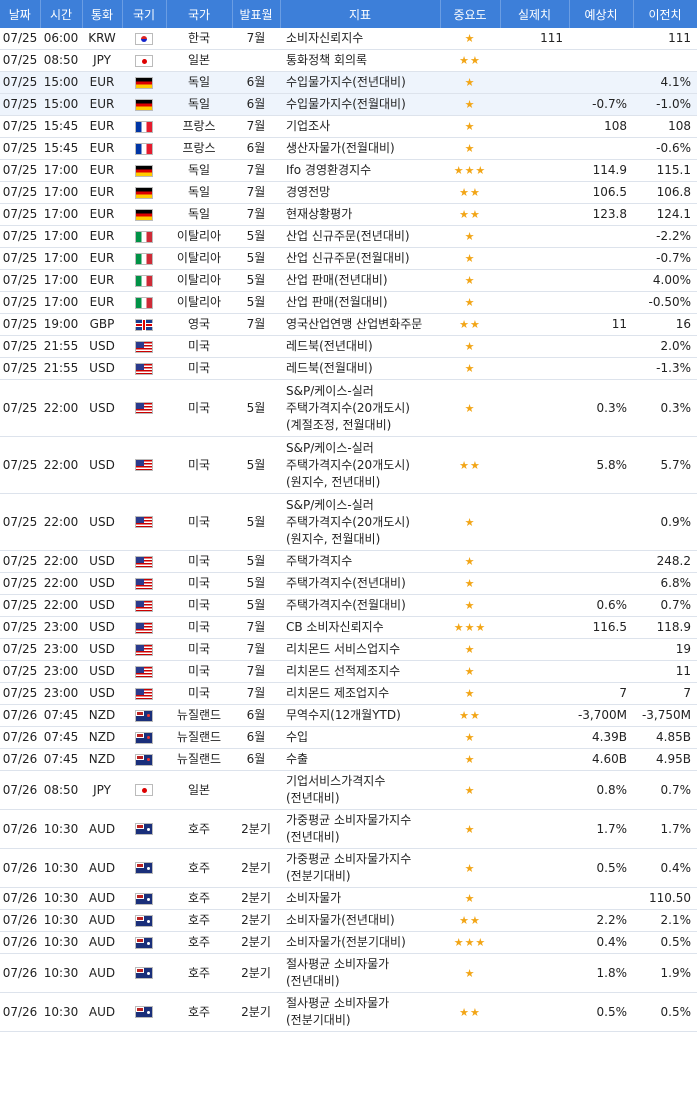 This screenshot has width=697, height=1112. What do you see at coordinates (348, 104) in the screenshot?
I see `table-row: 07/25 15:00 EUR 독일 6월 수입물가지수(전월대비) ★ -0.7% -1.0%` at bounding box center [348, 104].